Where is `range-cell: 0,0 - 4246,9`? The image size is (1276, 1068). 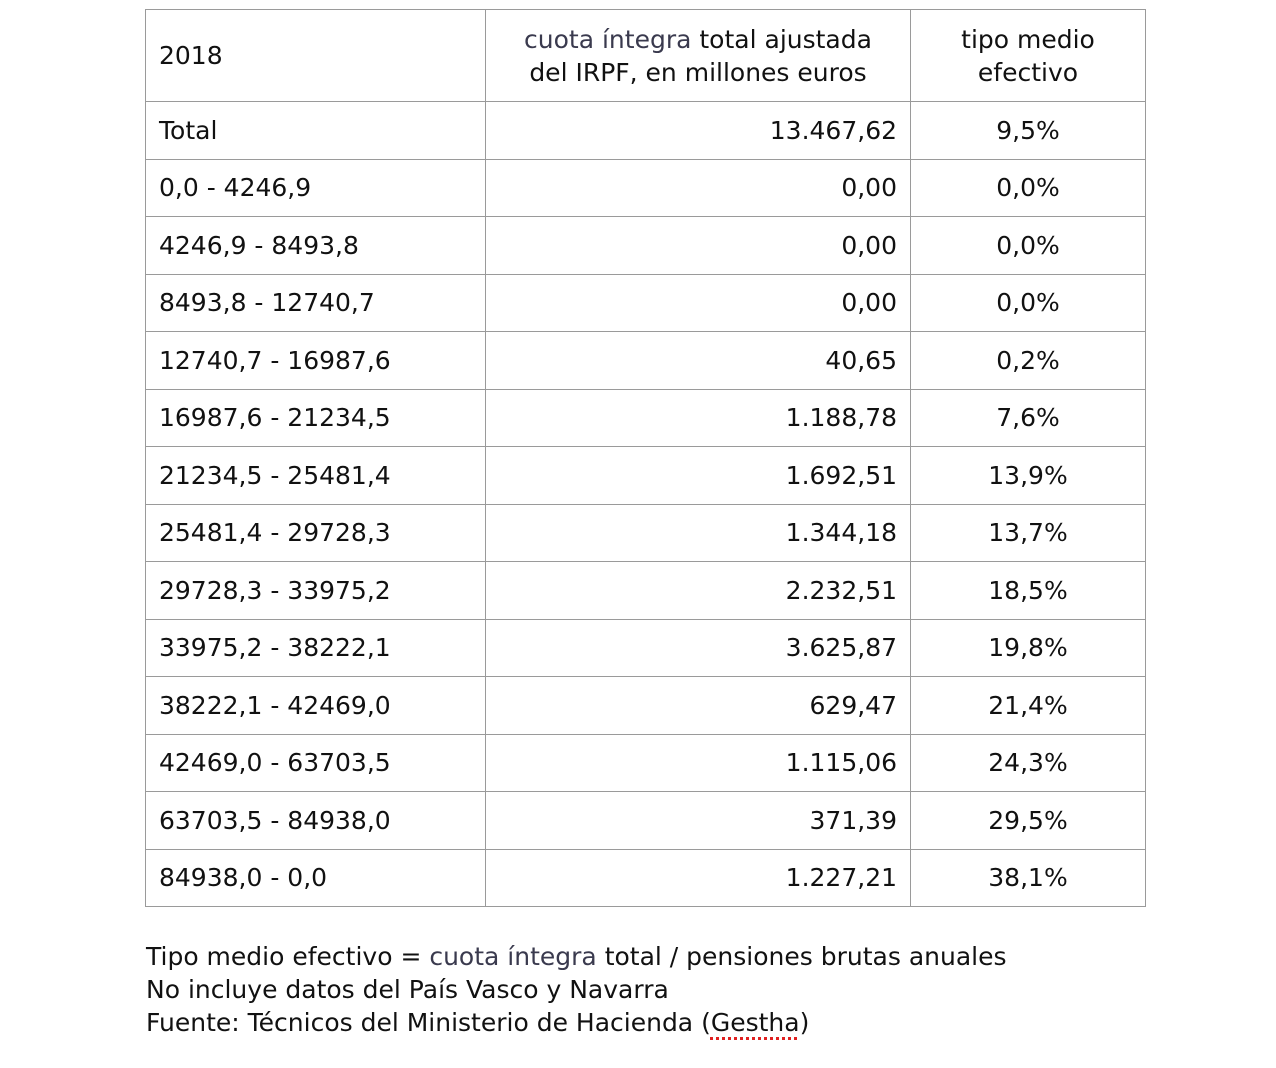 range-cell: 0,0 - 4246,9 is located at coordinates (315, 187).